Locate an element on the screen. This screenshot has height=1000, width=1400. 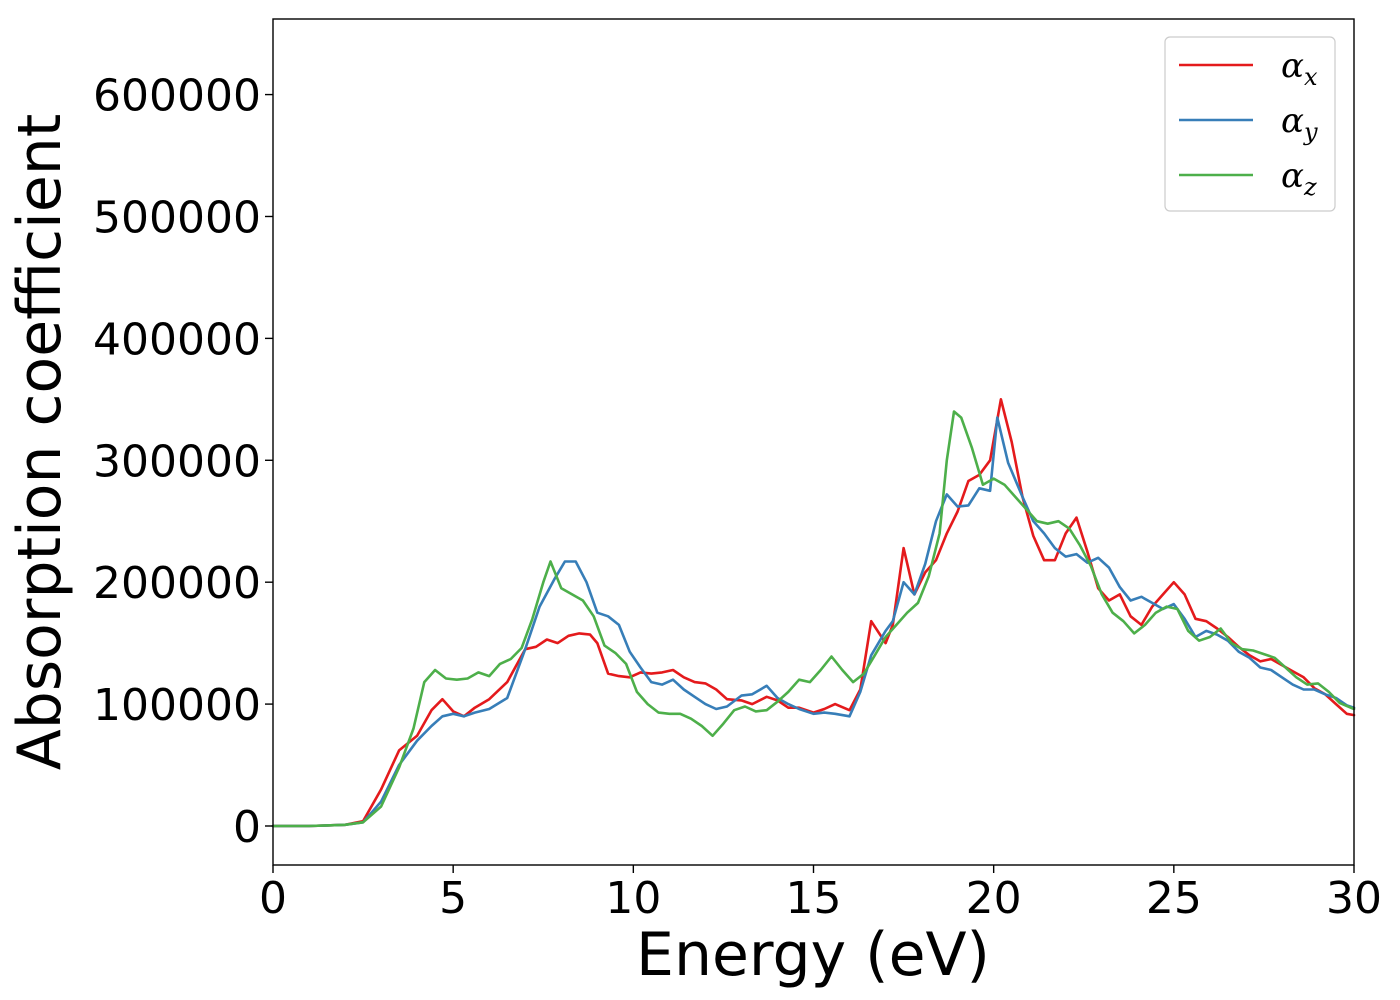
y-tick-label: 200000 is located at coordinates (177, 583).